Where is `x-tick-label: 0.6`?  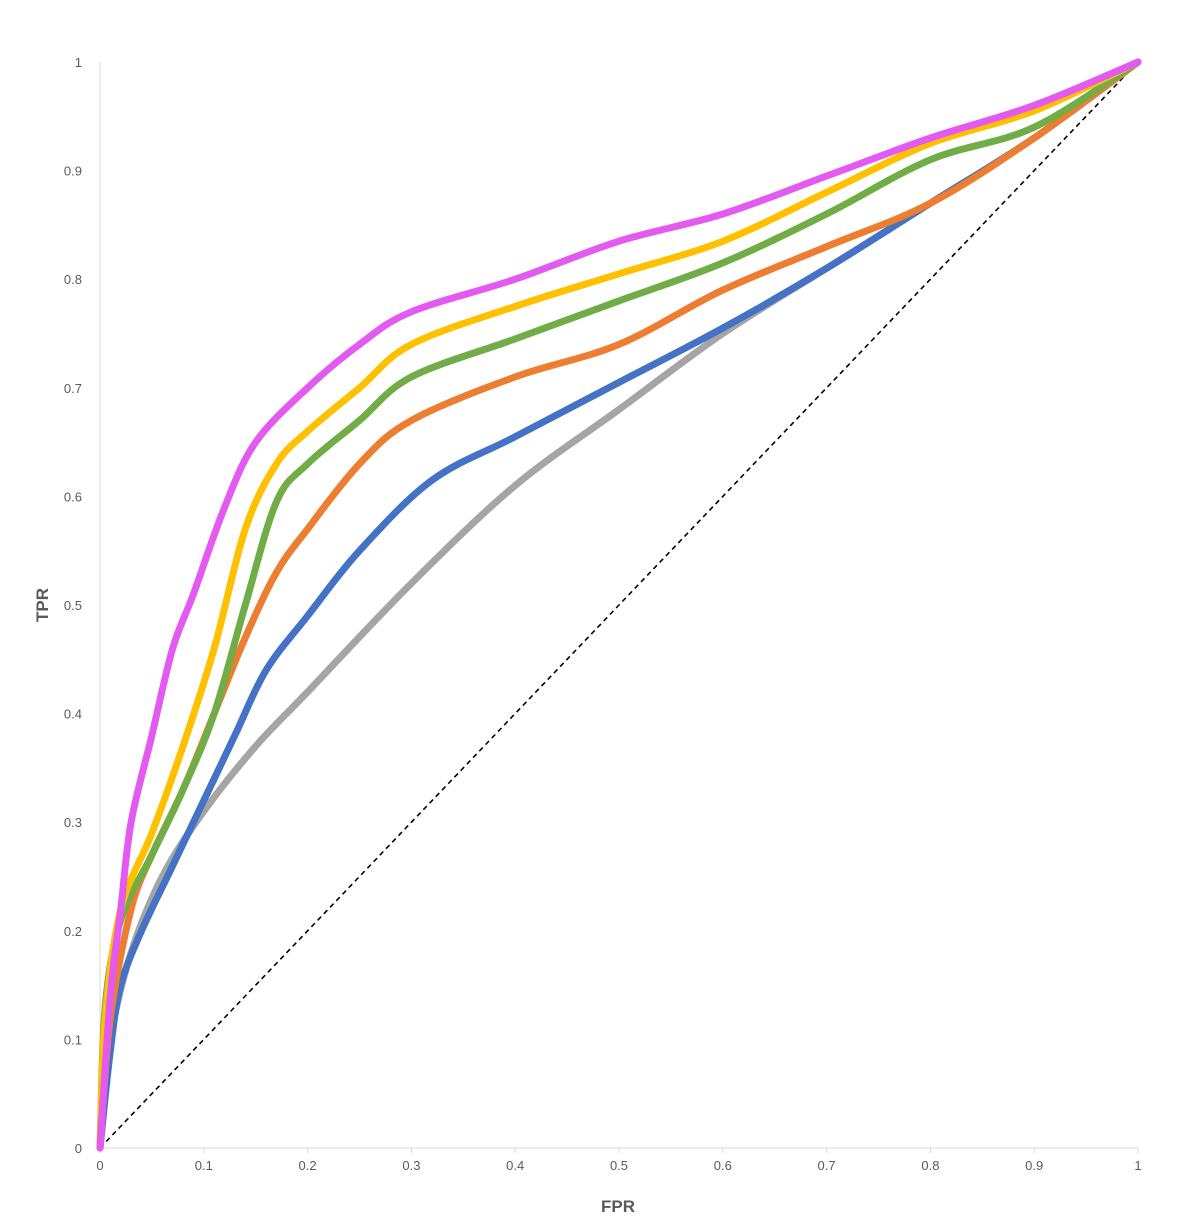 x-tick-label: 0.6 is located at coordinates (723, 1165).